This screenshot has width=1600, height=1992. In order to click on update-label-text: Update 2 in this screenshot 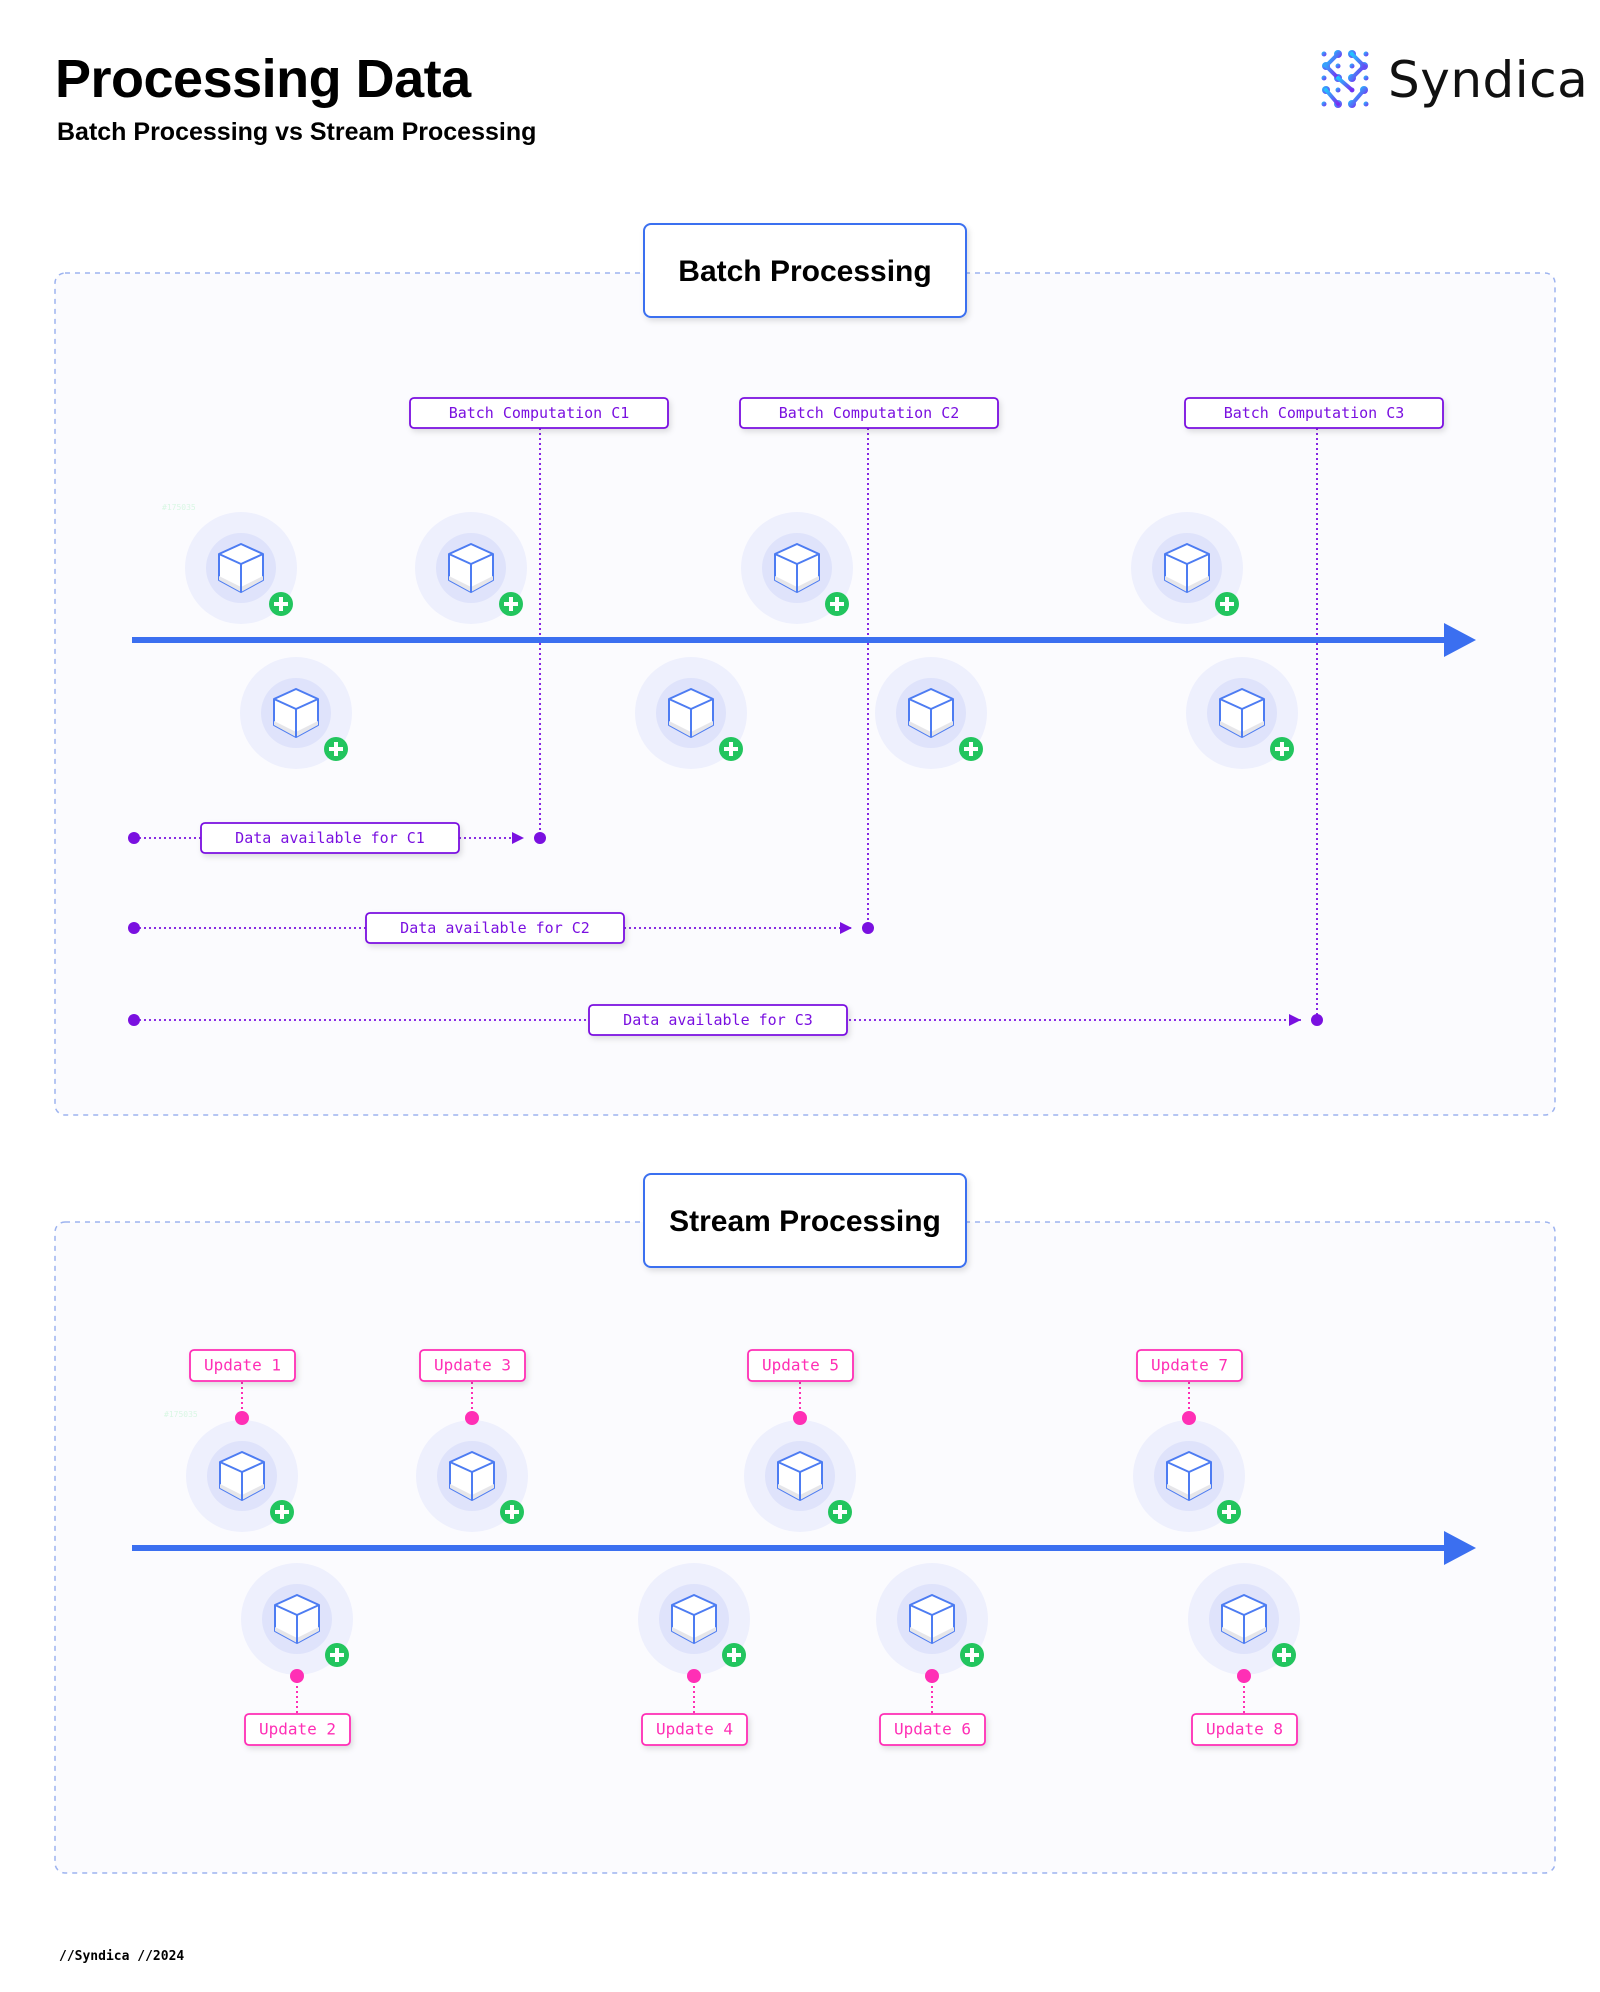, I will do `click(297, 1729)`.